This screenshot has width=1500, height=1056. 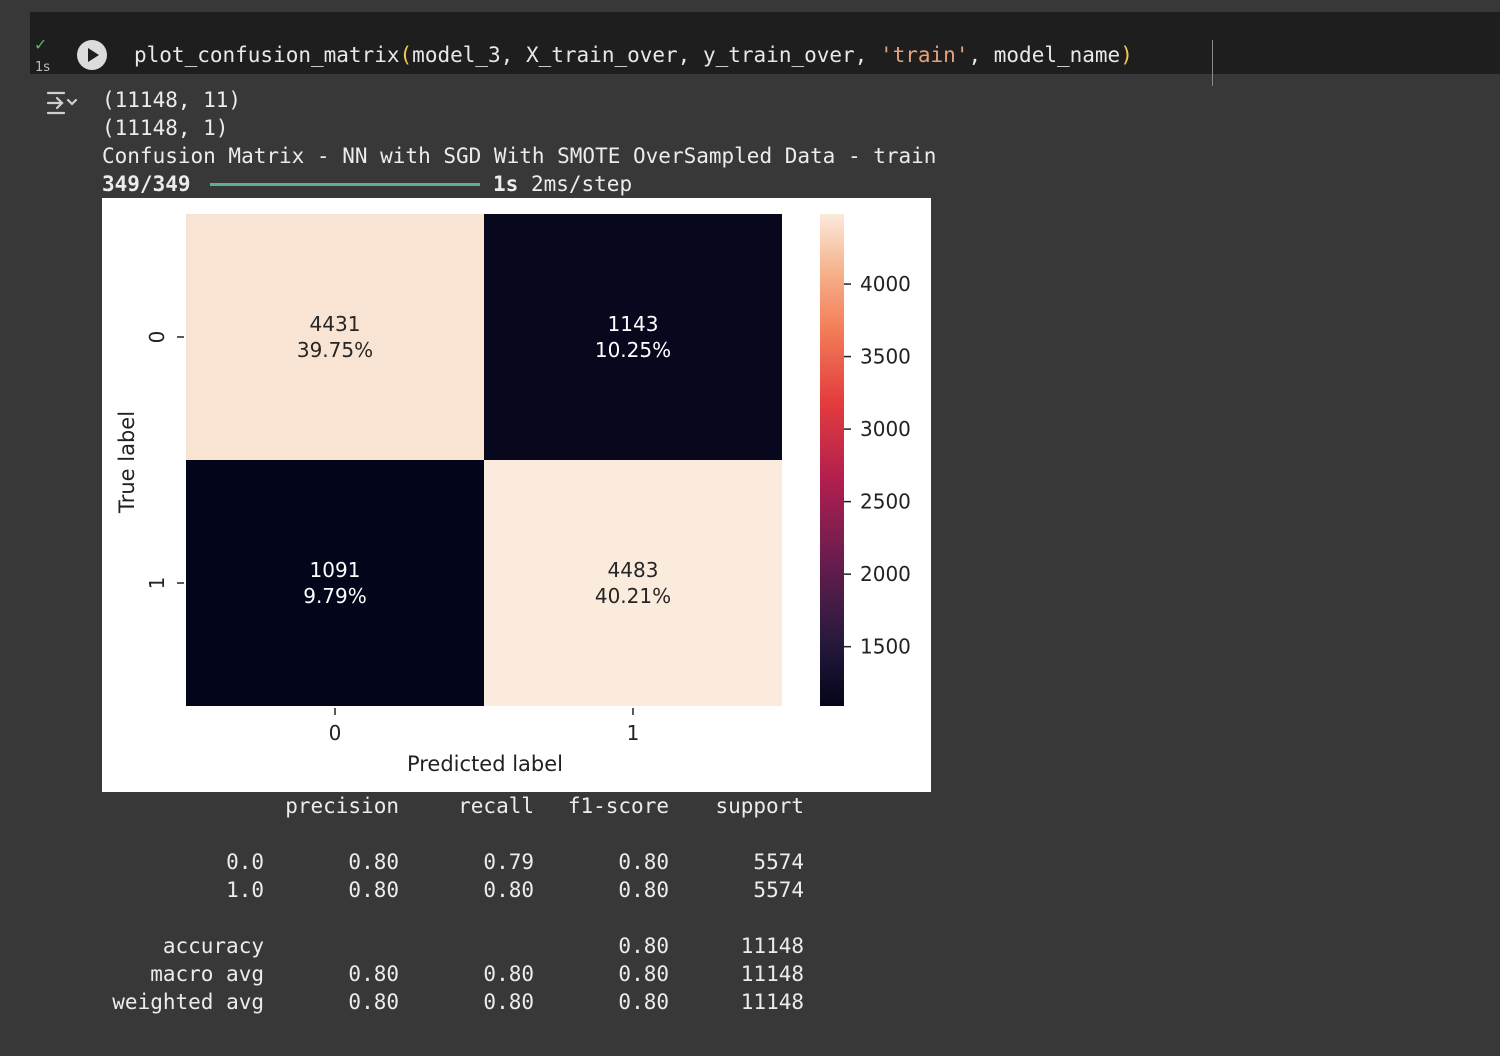 I want to click on progress-steps: 349/349, so click(x=146, y=184).